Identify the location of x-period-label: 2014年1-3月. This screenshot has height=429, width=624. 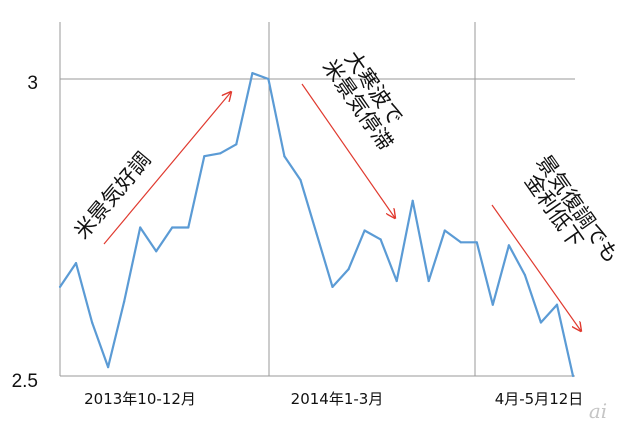
(337, 399).